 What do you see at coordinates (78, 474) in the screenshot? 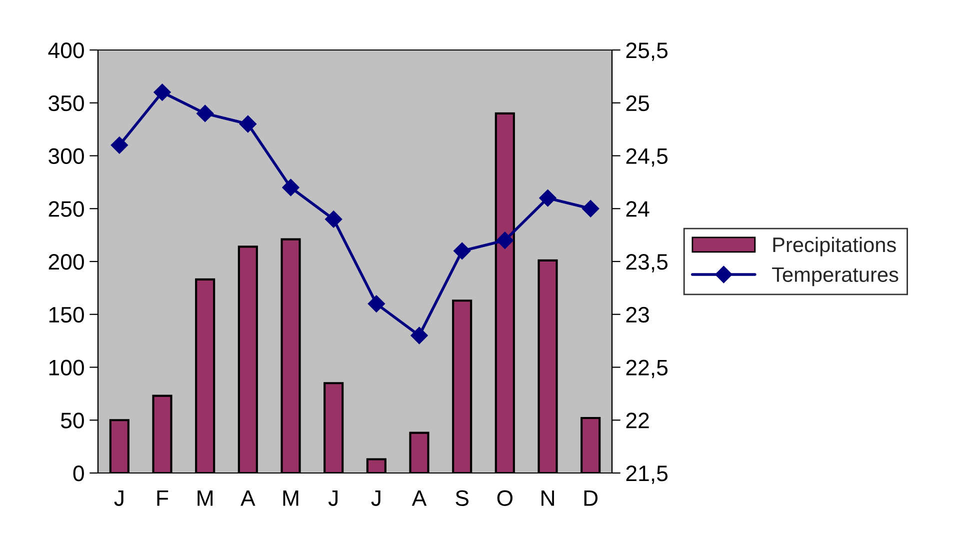
I see `y-tick-label: 0` at bounding box center [78, 474].